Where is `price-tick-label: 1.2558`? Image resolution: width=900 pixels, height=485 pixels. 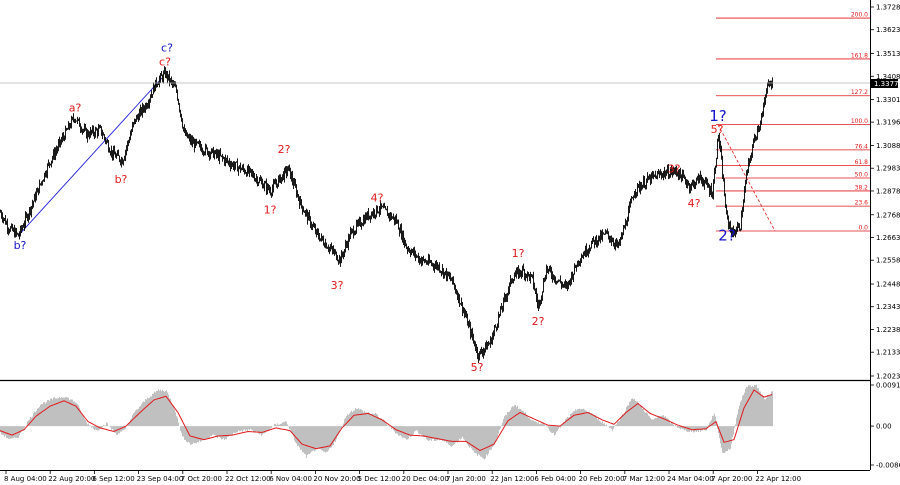 price-tick-label: 1.2558 is located at coordinates (888, 261).